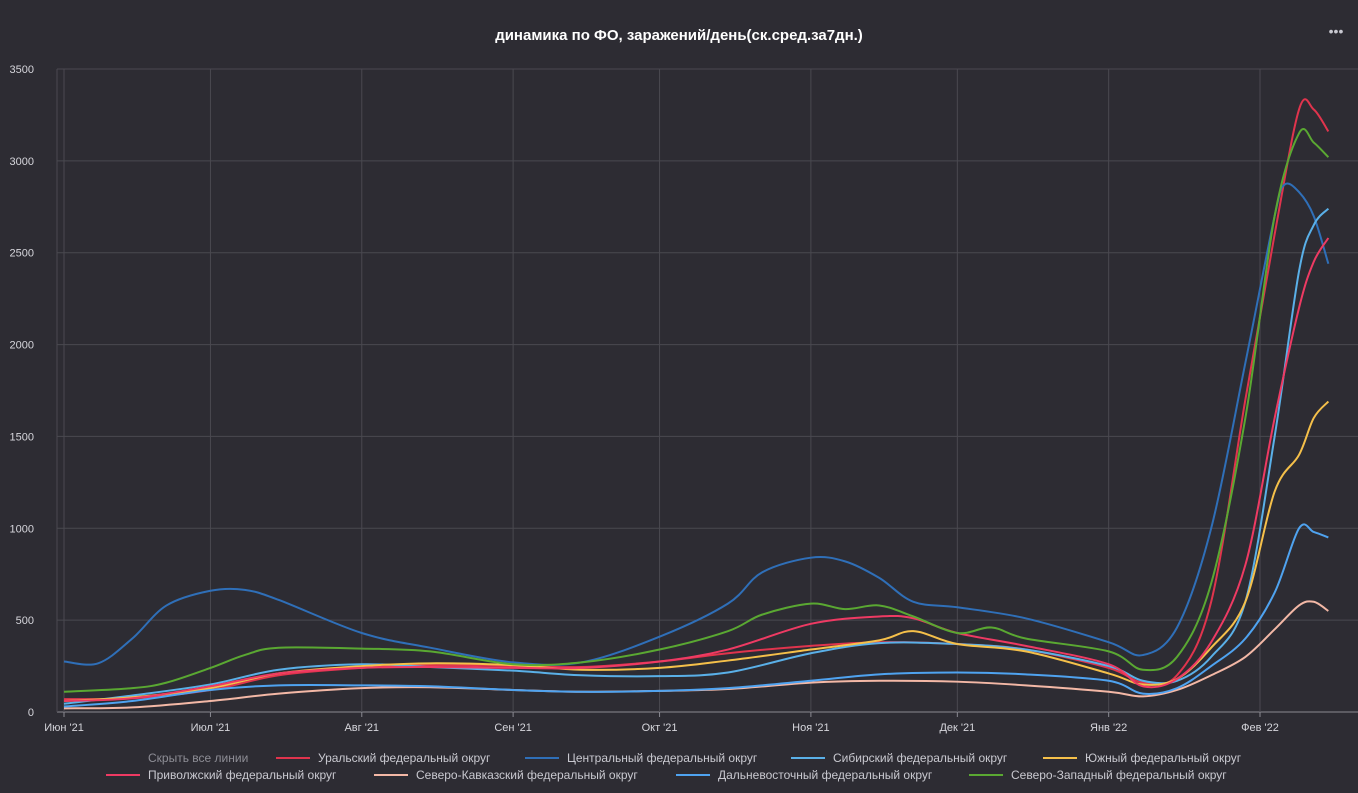 Image resolution: width=1358 pixels, height=793 pixels. What do you see at coordinates (1336, 31) in the screenshot?
I see `more-dots-icon: •••` at bounding box center [1336, 31].